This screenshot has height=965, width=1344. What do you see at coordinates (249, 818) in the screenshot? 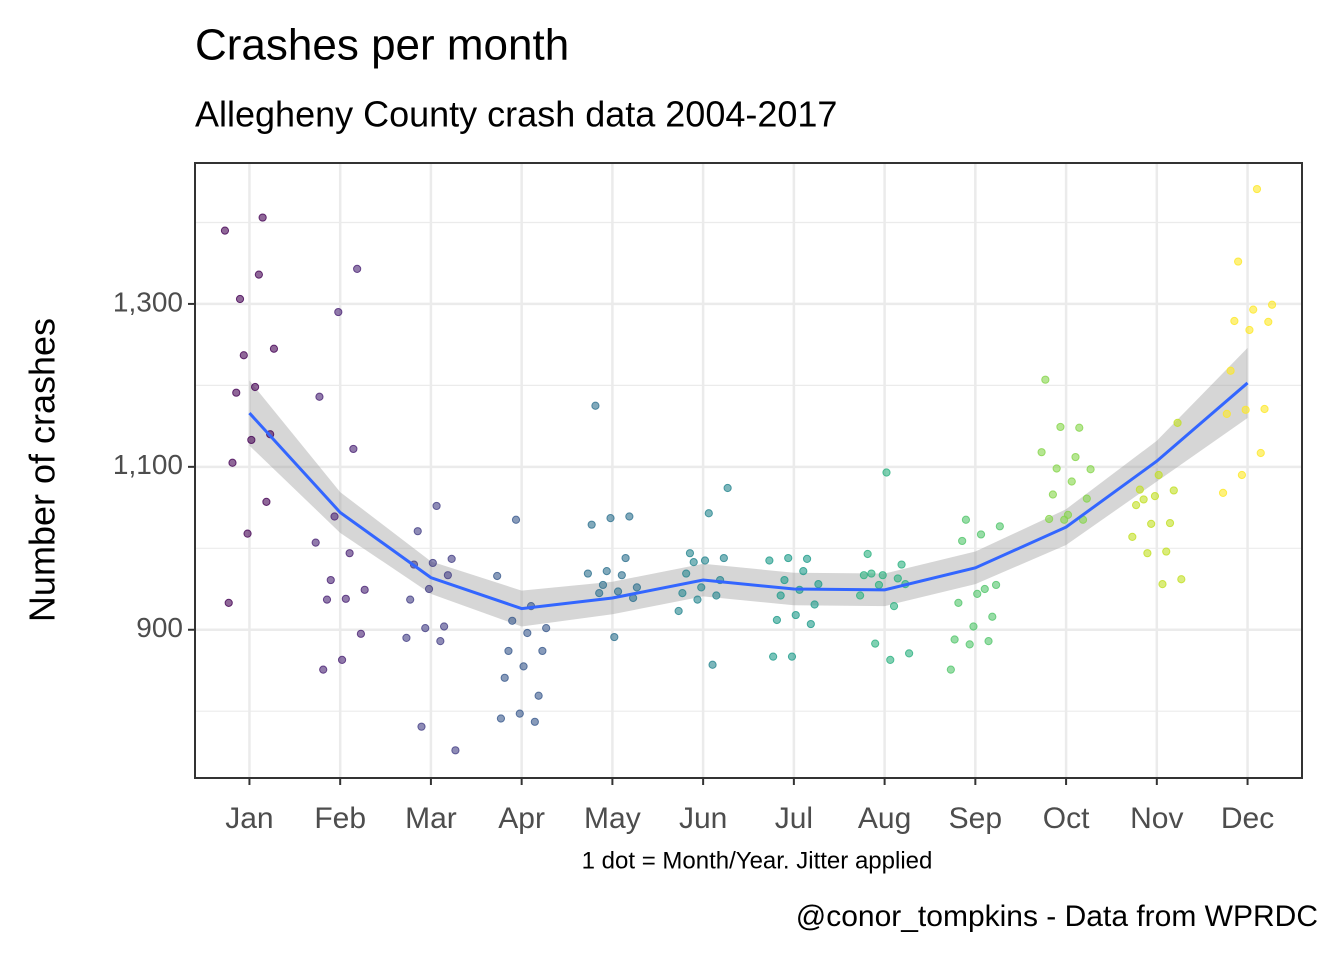
I see `x-tick-label: Jan` at bounding box center [249, 818].